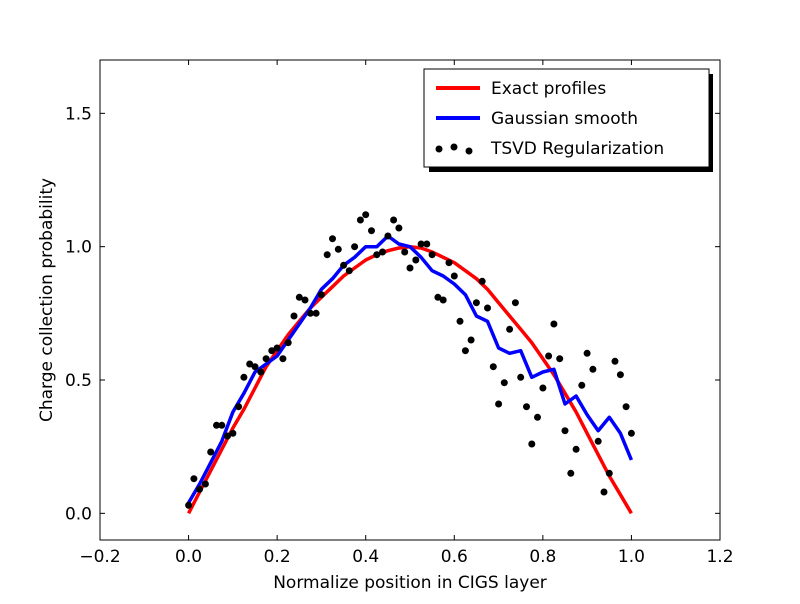  Describe the element at coordinates (719, 557) in the screenshot. I see `x-tick-label: 1.2` at that location.